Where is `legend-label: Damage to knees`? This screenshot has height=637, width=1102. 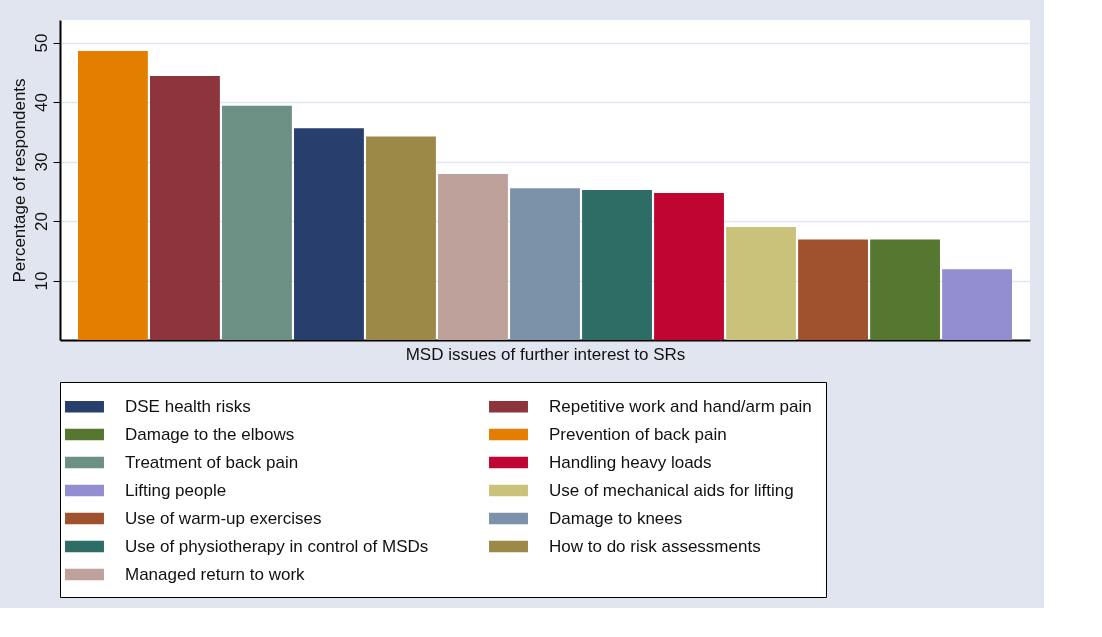
legend-label: Damage to knees is located at coordinates (616, 518).